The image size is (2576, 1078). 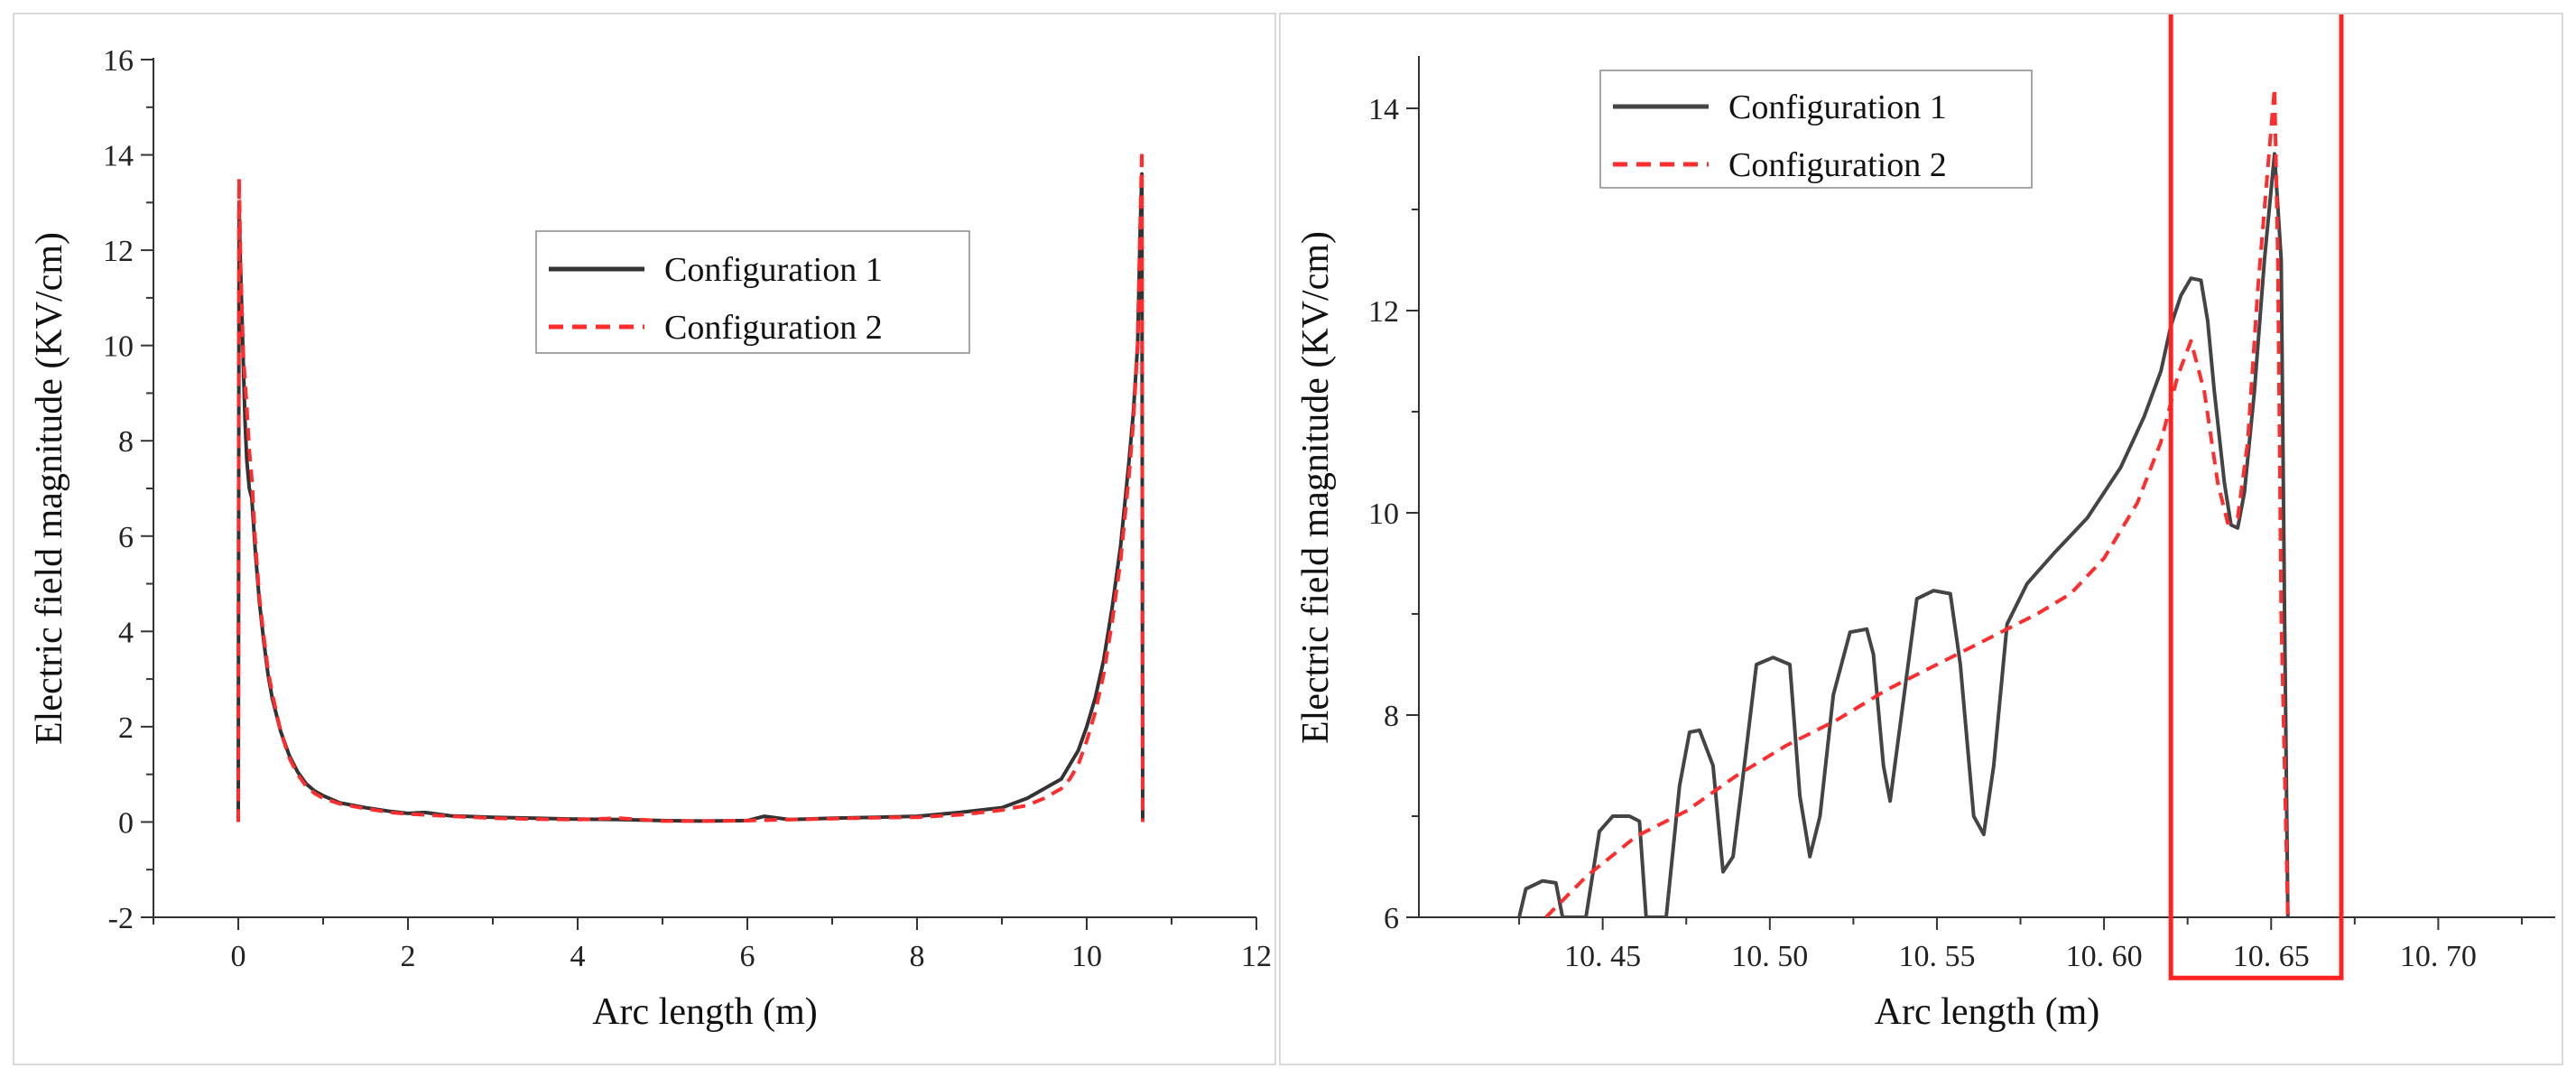 I want to click on x-tick-label: 2, so click(x=408, y=956).